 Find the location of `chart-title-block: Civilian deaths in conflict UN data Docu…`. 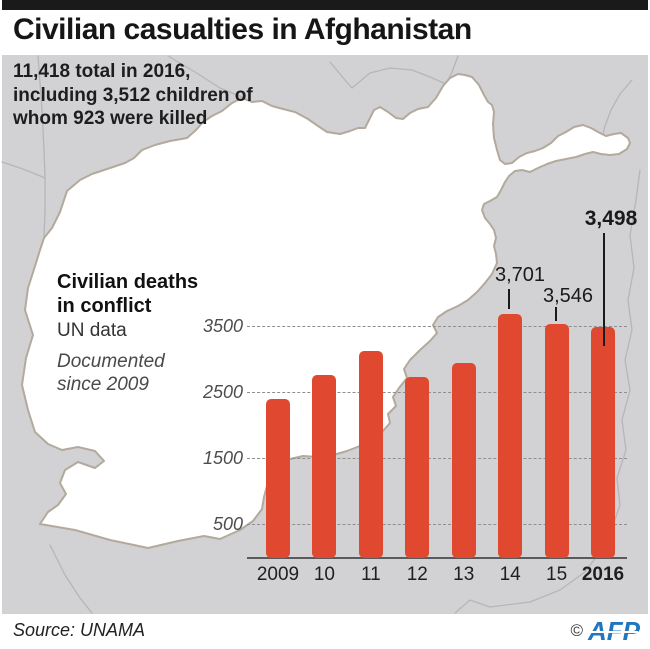

chart-title-block: Civilian deaths in conflict UN data Docu… is located at coordinates (152, 333).